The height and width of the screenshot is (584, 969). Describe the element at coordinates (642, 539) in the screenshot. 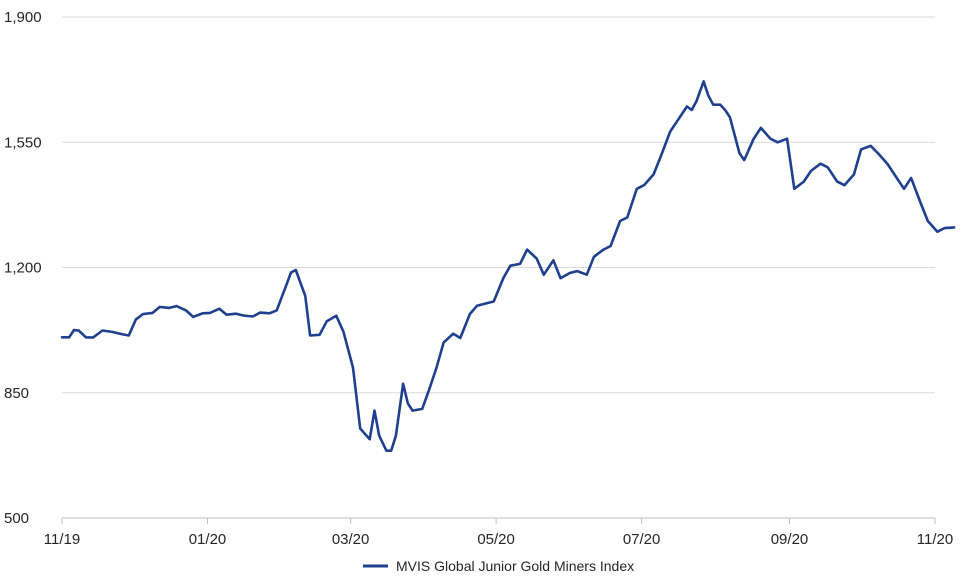

I see `x-tick-label: 07/20` at that location.